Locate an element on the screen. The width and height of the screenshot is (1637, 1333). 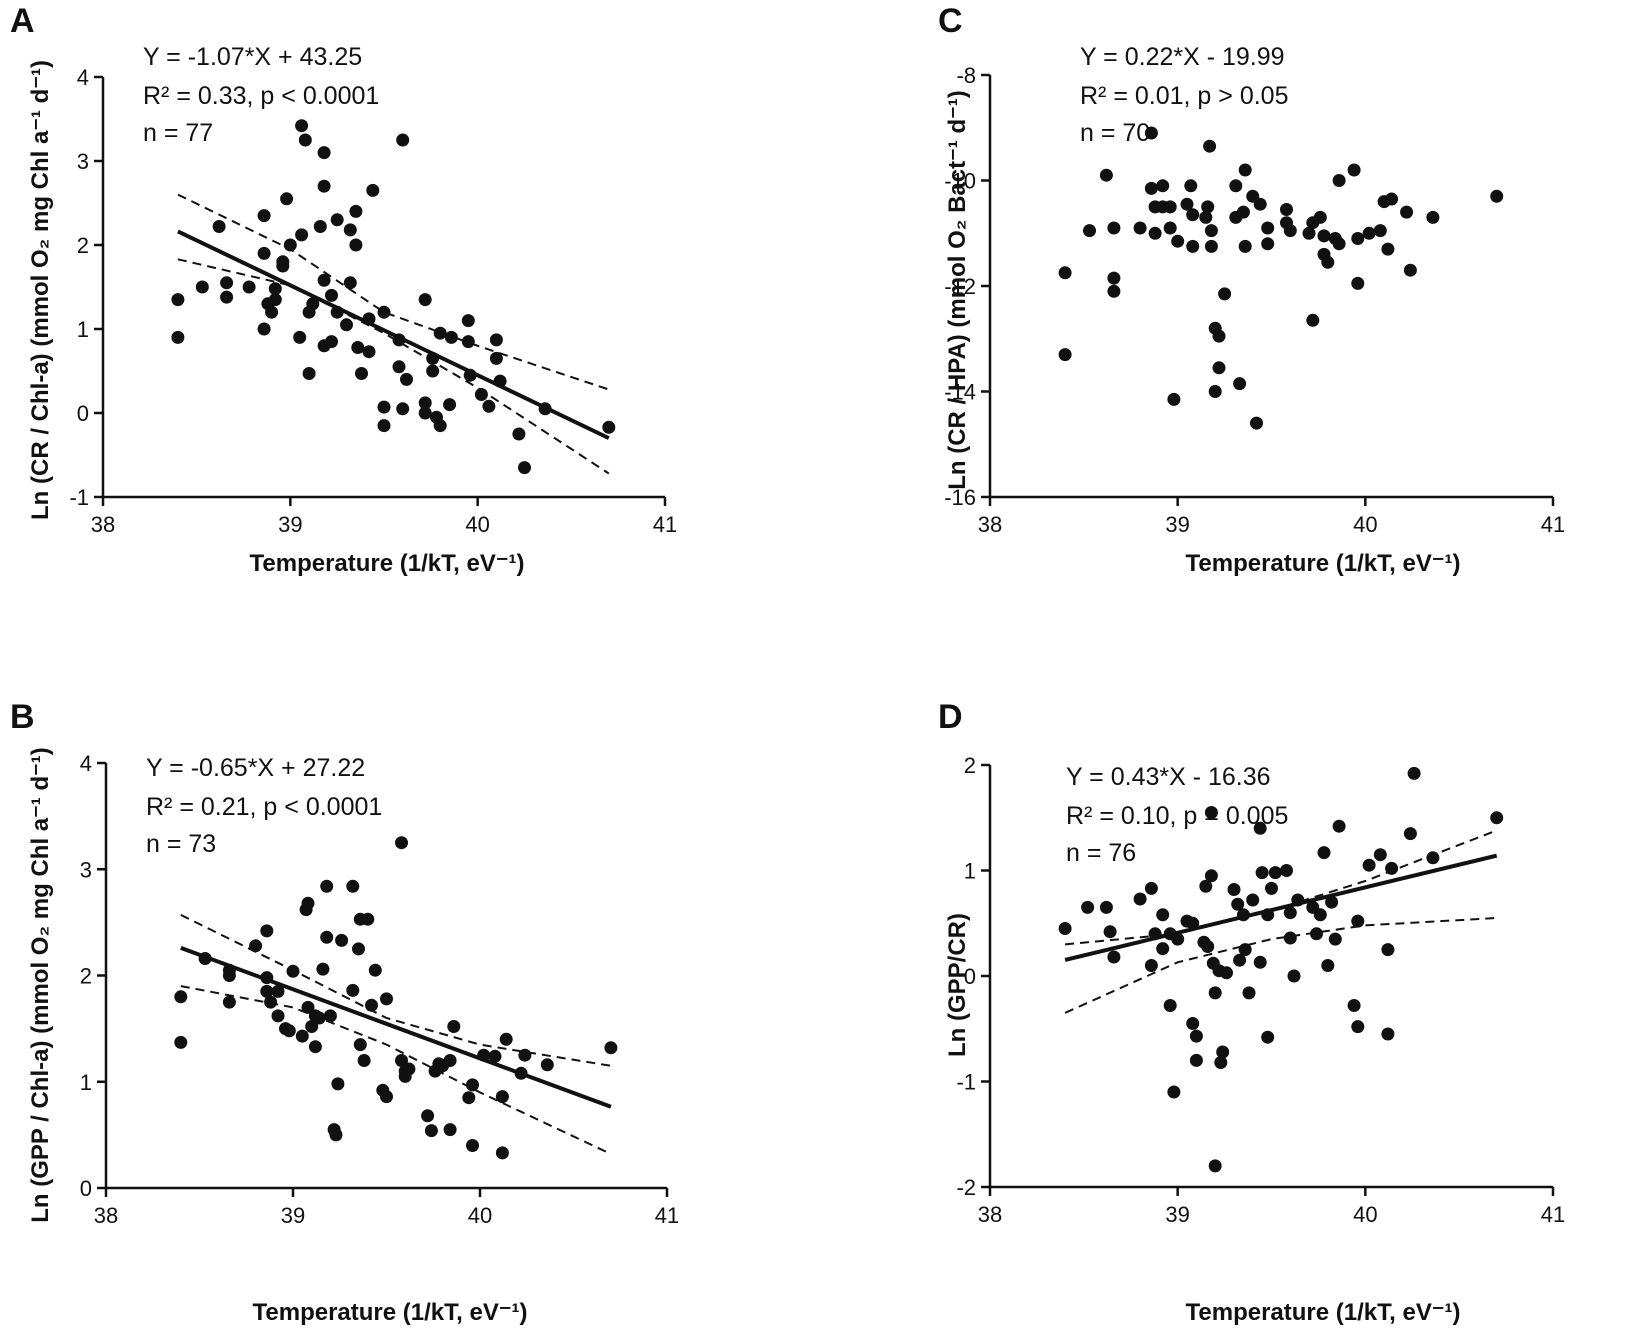
panel-label: D is located at coordinates (950, 717).